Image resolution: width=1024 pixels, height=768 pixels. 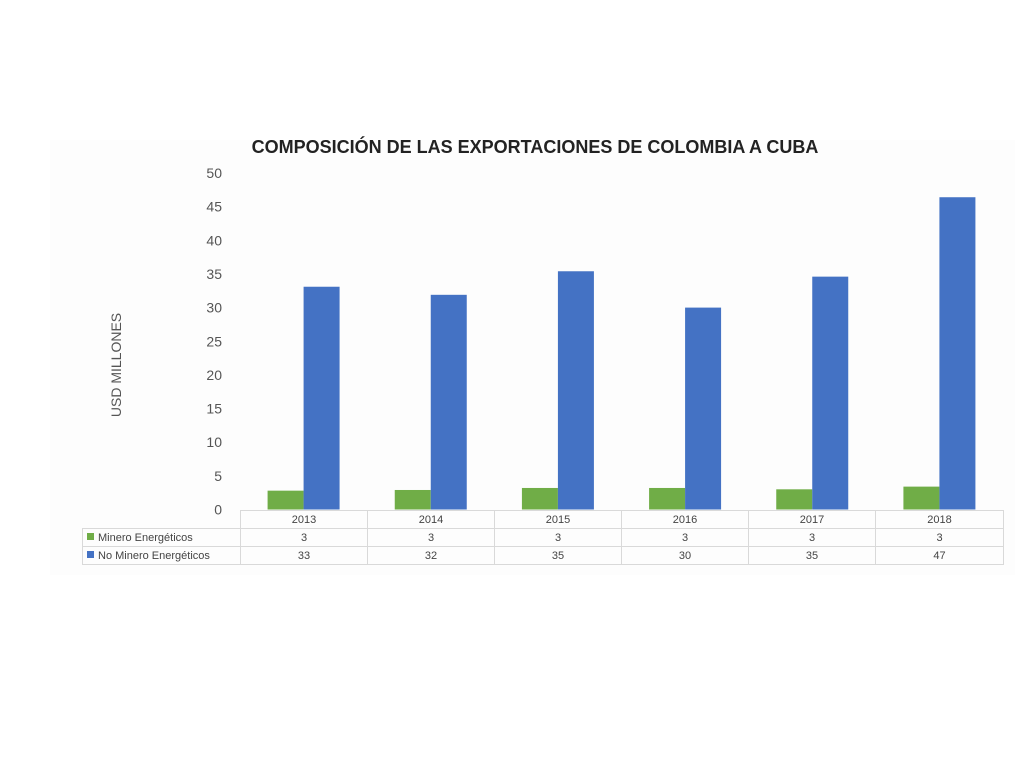 What do you see at coordinates (575, 390) in the screenshot?
I see `bar-no-minero-2015` at bounding box center [575, 390].